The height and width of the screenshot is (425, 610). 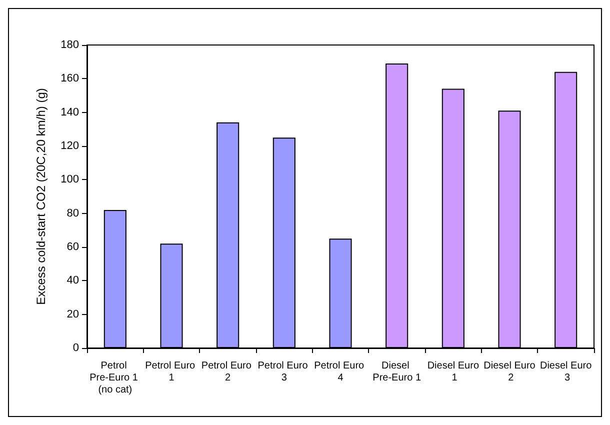 What do you see at coordinates (69, 45) in the screenshot?
I see `y-tick-label: 180` at bounding box center [69, 45].